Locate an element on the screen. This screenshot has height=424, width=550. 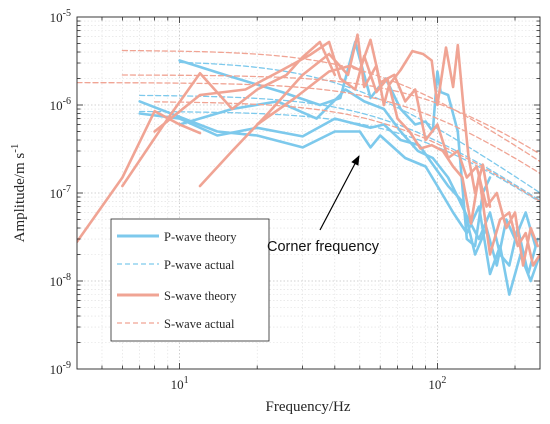
series-line-s-actual is located at coordinates (330, 114).